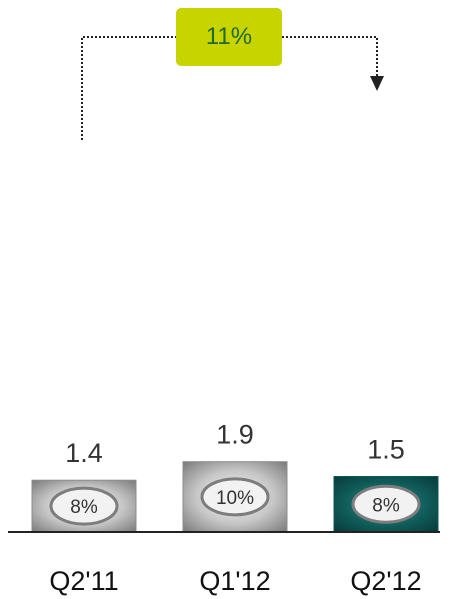 The image size is (451, 599). I want to click on callout-connector, so click(232, 88).